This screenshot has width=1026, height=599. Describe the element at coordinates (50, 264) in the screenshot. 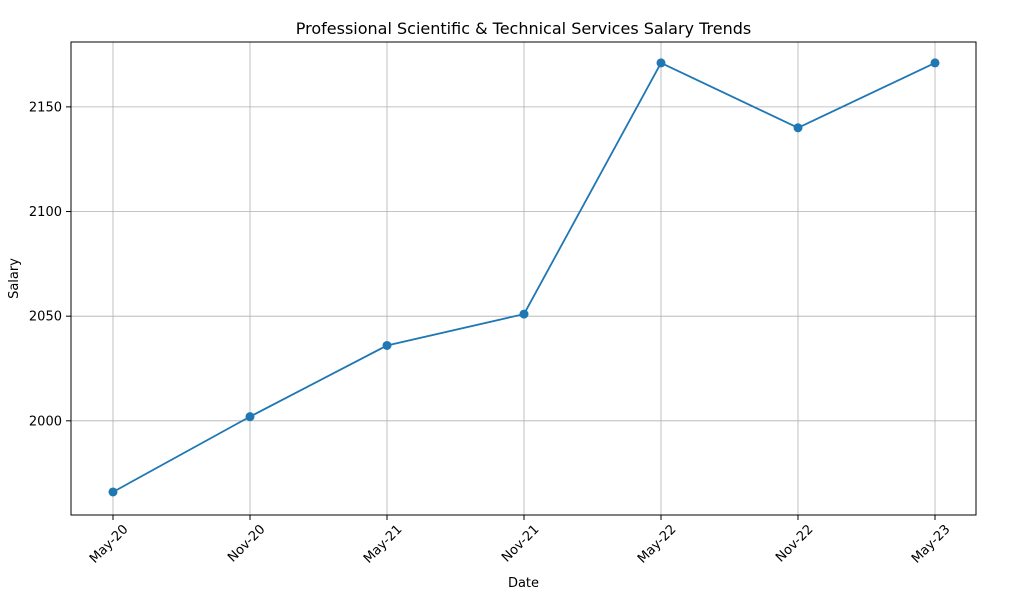

I see `y-axis: 2000 2050 2100 2150` at that location.